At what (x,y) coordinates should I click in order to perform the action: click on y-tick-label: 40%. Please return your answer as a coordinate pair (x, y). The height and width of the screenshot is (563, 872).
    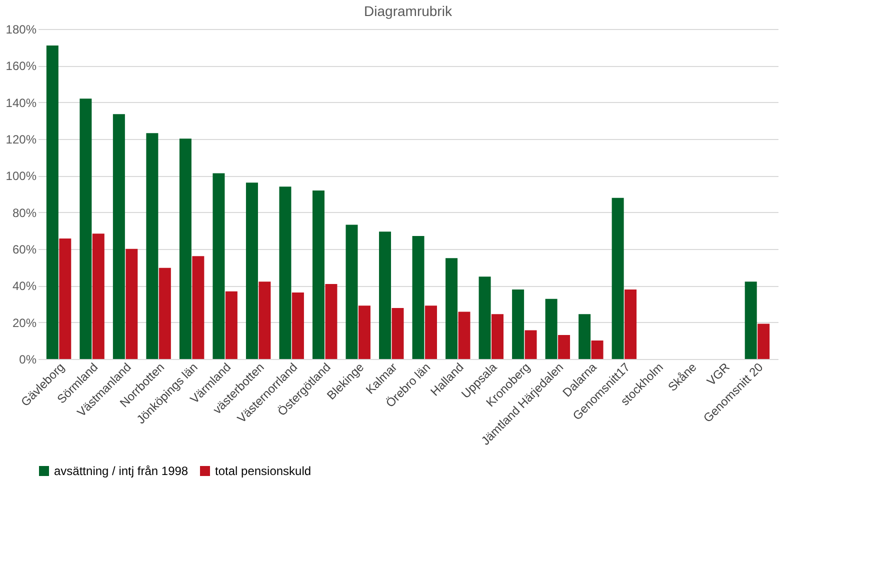
    Looking at the image, I should click on (24, 286).